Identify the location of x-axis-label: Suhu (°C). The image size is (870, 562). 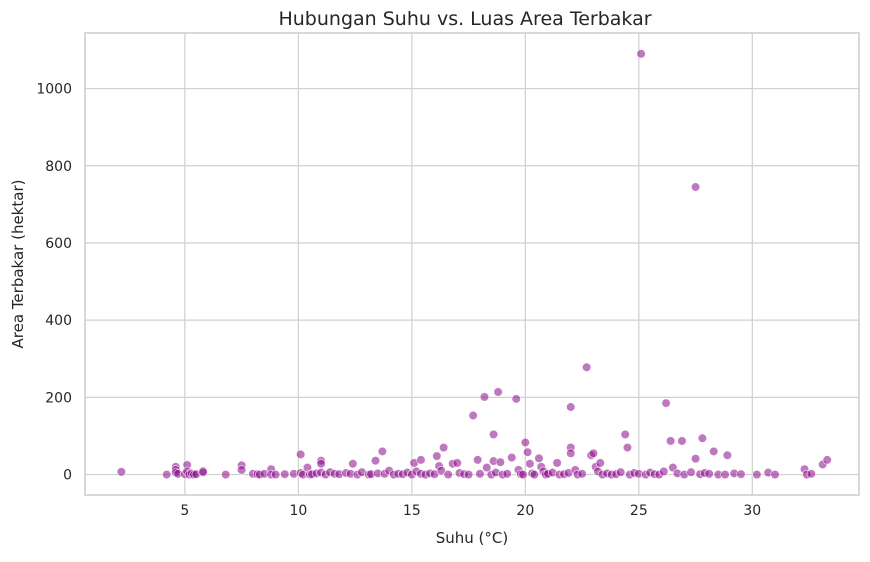
(472, 538).